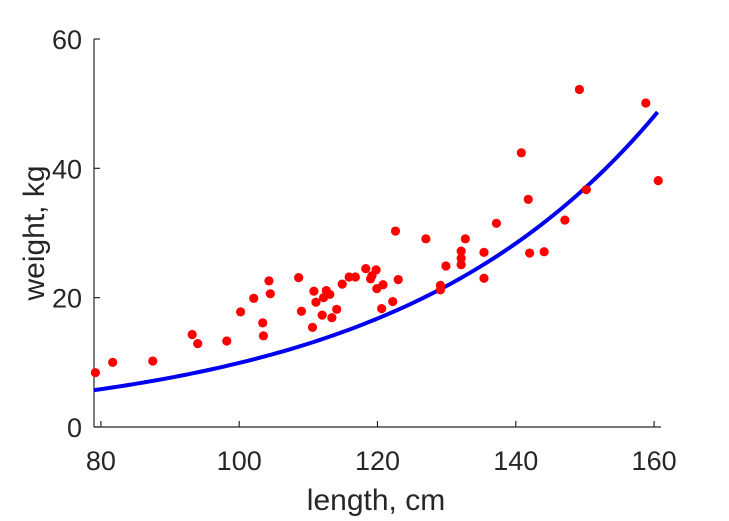  Describe the element at coordinates (74, 428) in the screenshot. I see `y-tick-label: 0` at that location.